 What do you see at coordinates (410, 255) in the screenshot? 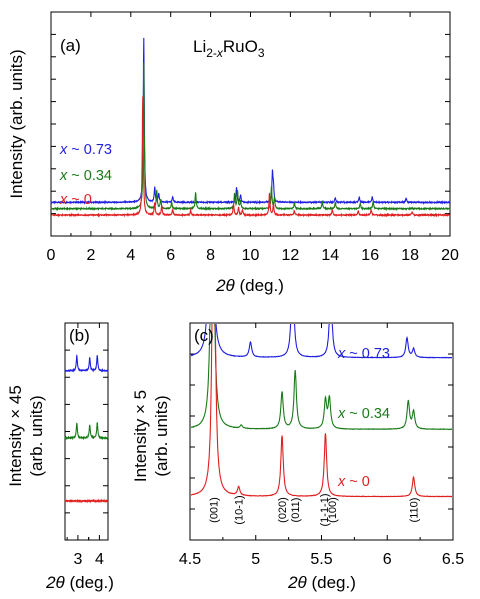
I see `x-tick-label: 18` at bounding box center [410, 255].